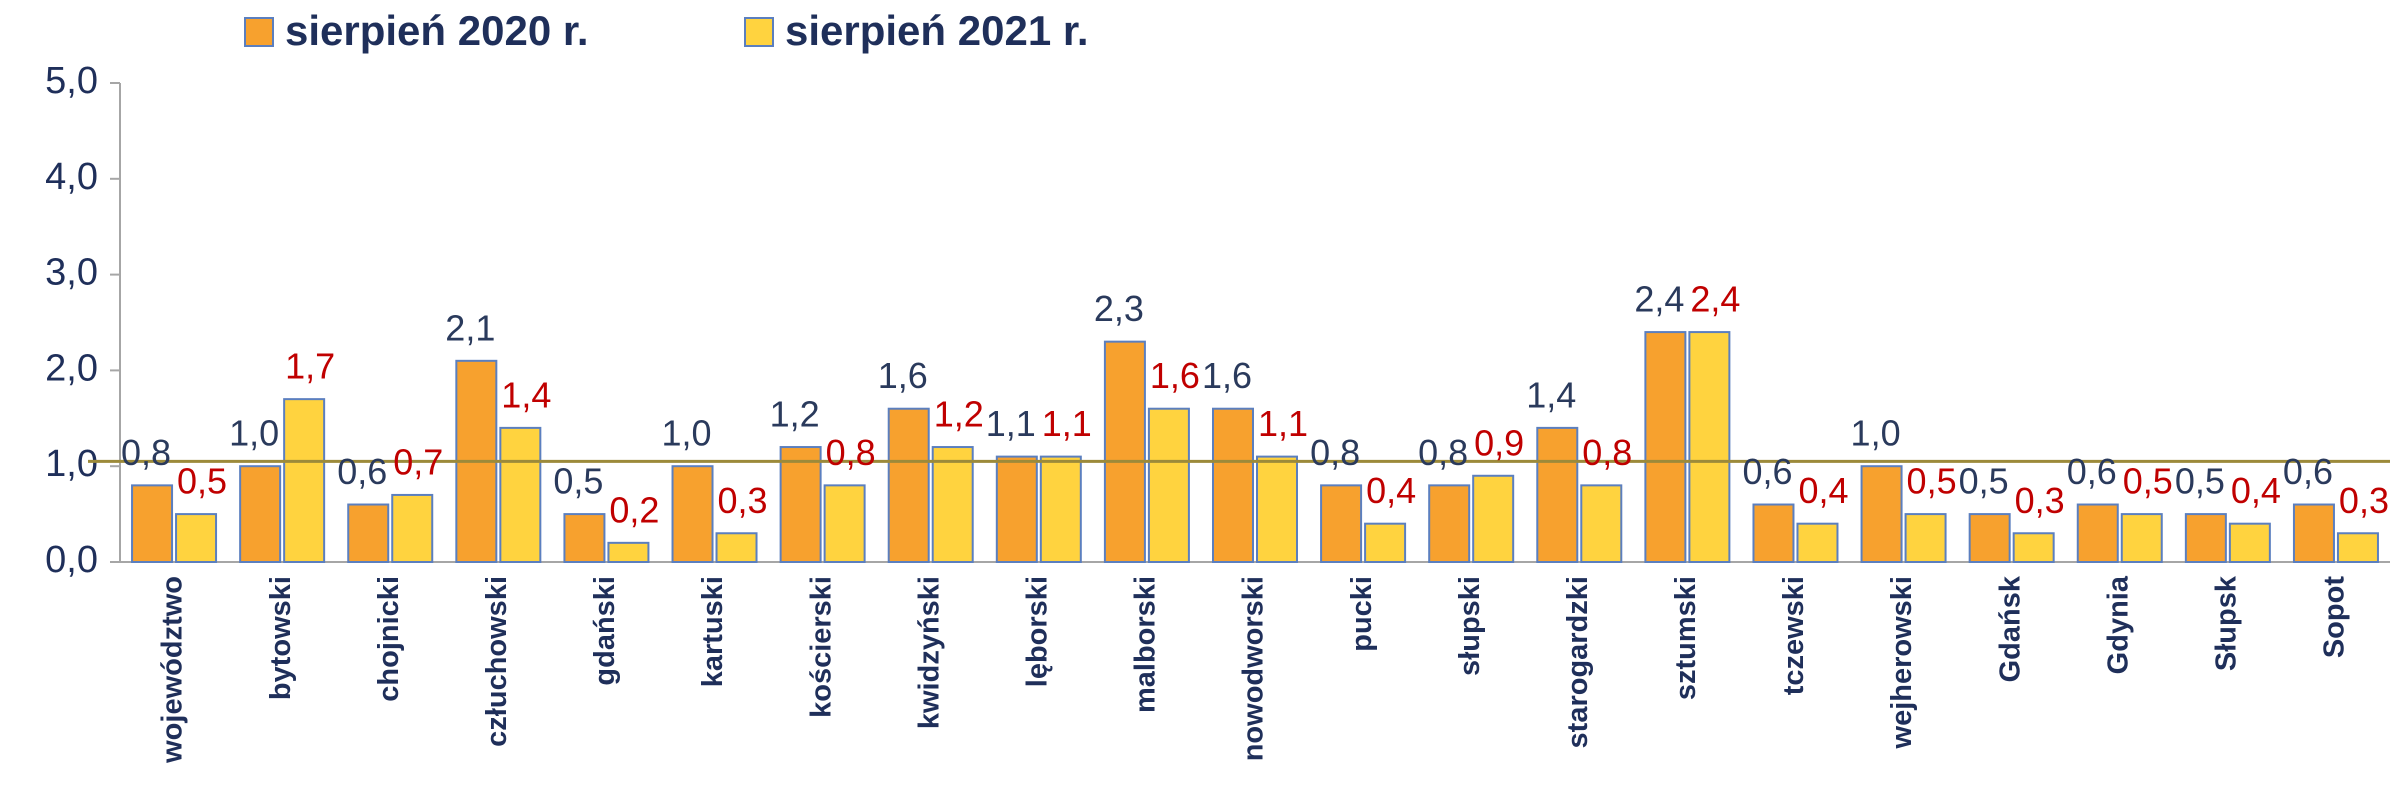  Describe the element at coordinates (1686, 638) in the screenshot. I see `x-tick-label: sztumski` at that location.